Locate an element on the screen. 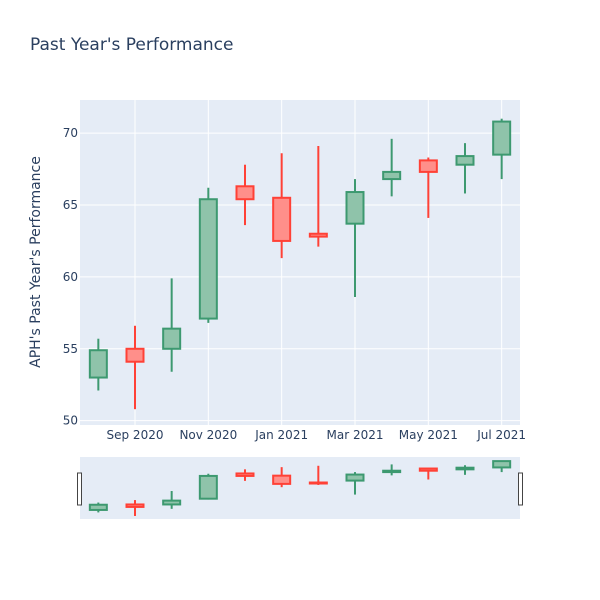  x-tick-label: Nov 2020 is located at coordinates (208, 435).